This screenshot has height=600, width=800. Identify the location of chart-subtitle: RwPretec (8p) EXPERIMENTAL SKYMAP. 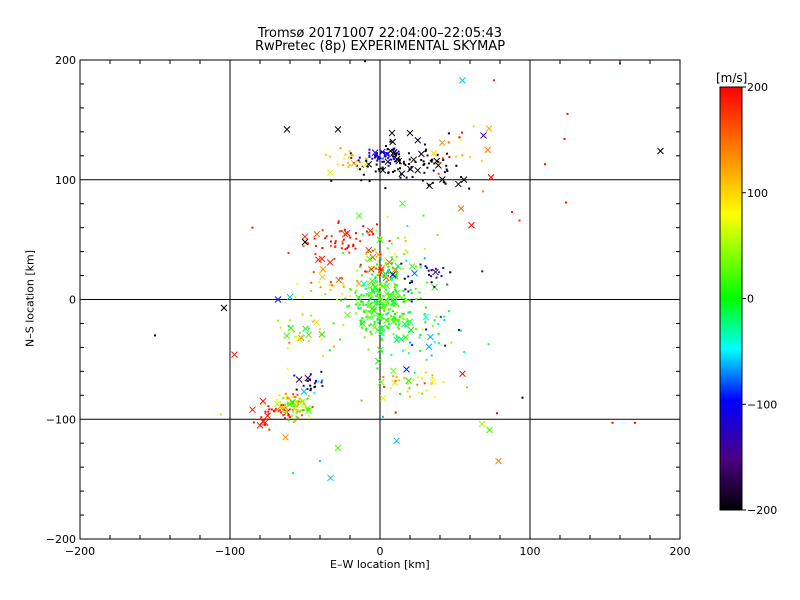
(380, 46).